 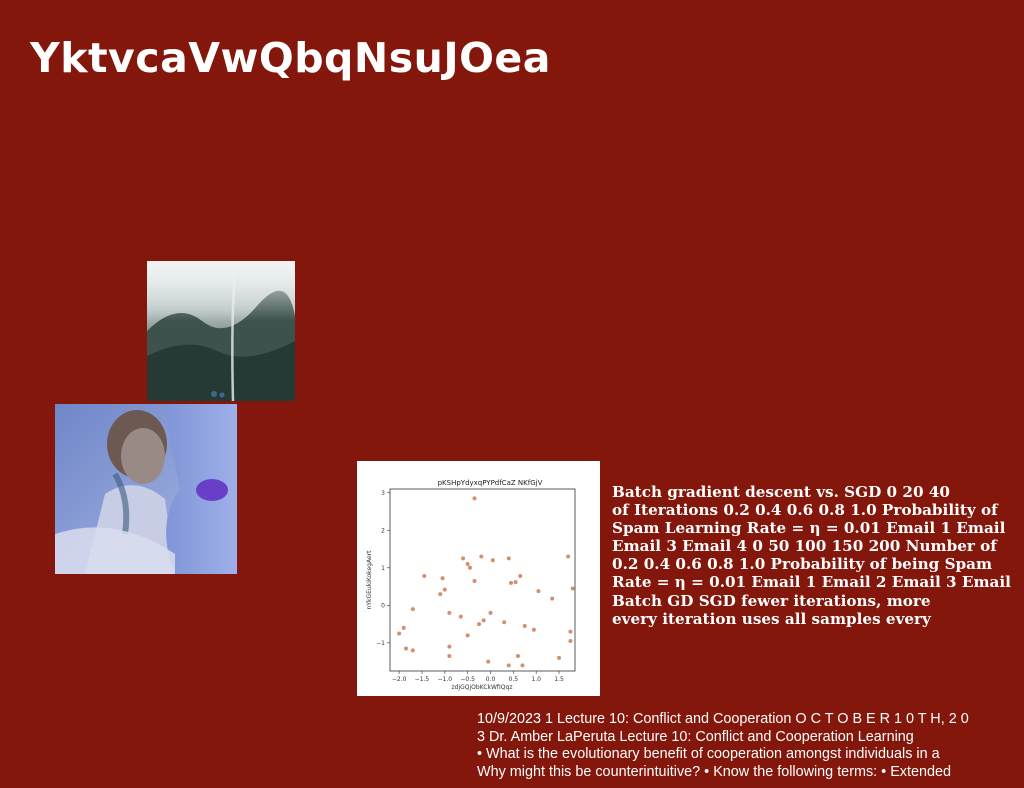 I want to click on x-axis-label: zdjGQjObKCkWfIQqz, so click(x=482, y=687).